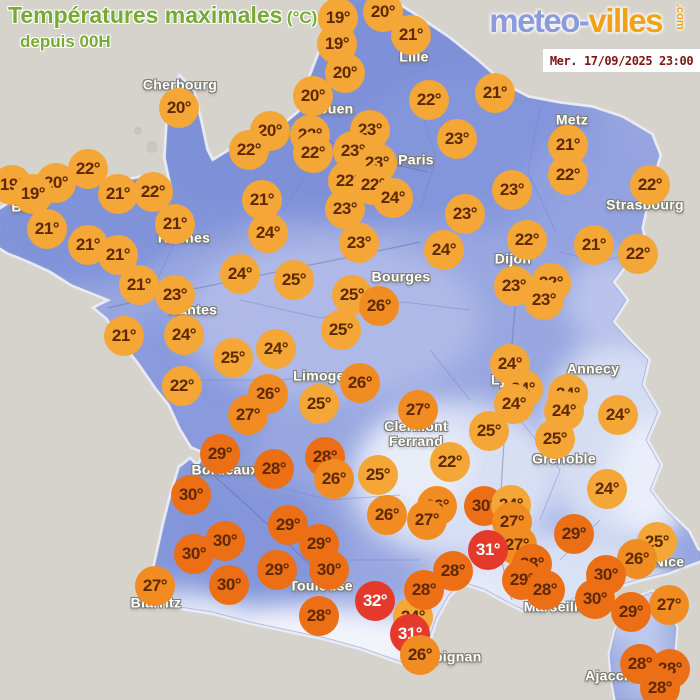 The width and height of the screenshot is (700, 700). I want to click on logo-meteo: meteo-, so click(539, 20).